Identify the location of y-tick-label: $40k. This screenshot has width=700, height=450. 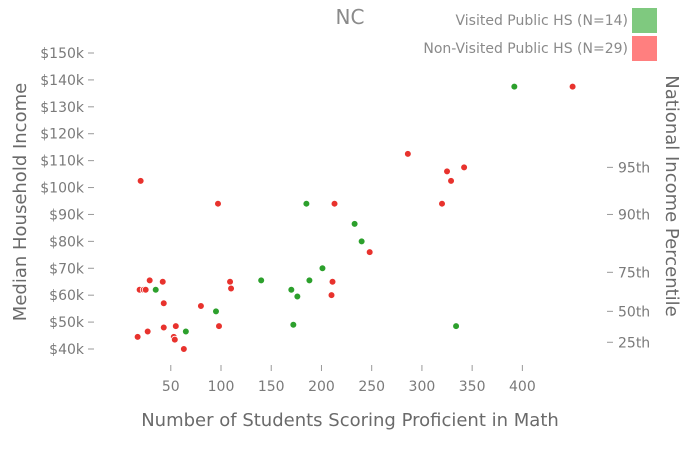
(67, 350).